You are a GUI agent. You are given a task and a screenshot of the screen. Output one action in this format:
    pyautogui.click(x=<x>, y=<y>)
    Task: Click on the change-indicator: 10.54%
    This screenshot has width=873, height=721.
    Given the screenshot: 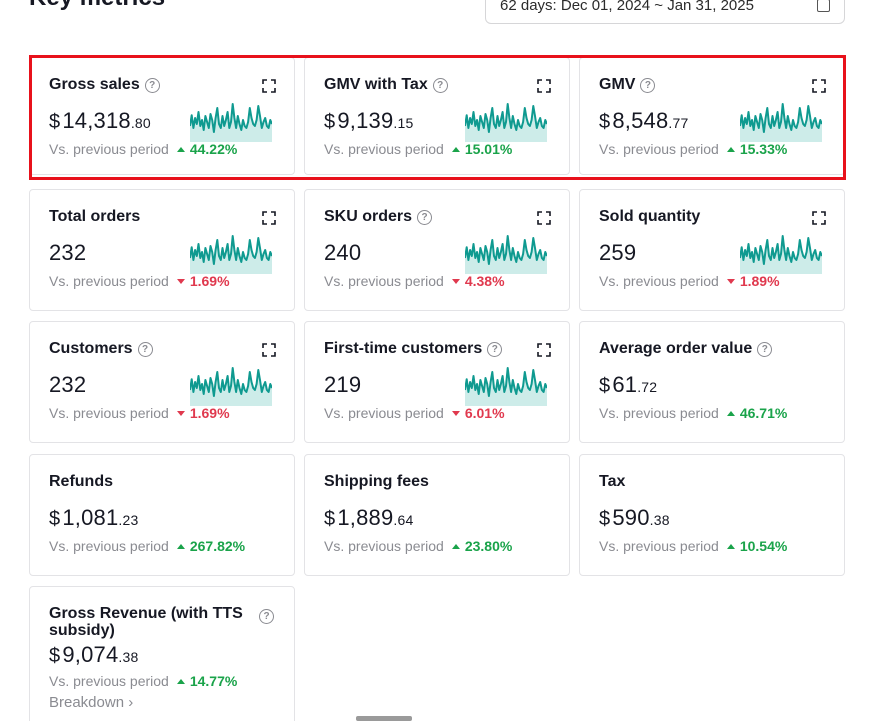 What is the action you would take?
    pyautogui.click(x=756, y=546)
    